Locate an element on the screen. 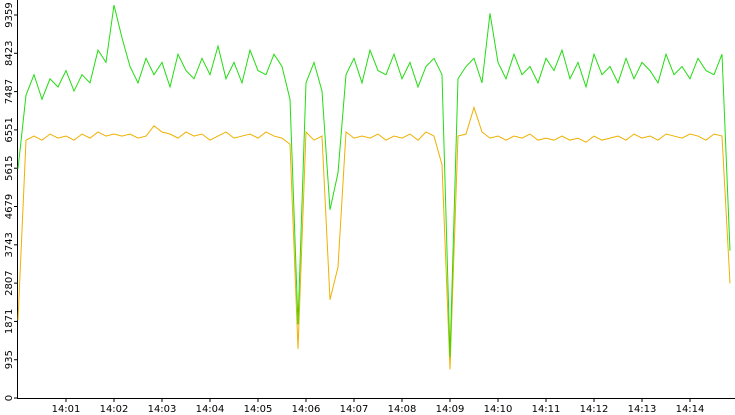  x-tick-label: 14:01 is located at coordinates (66, 409).